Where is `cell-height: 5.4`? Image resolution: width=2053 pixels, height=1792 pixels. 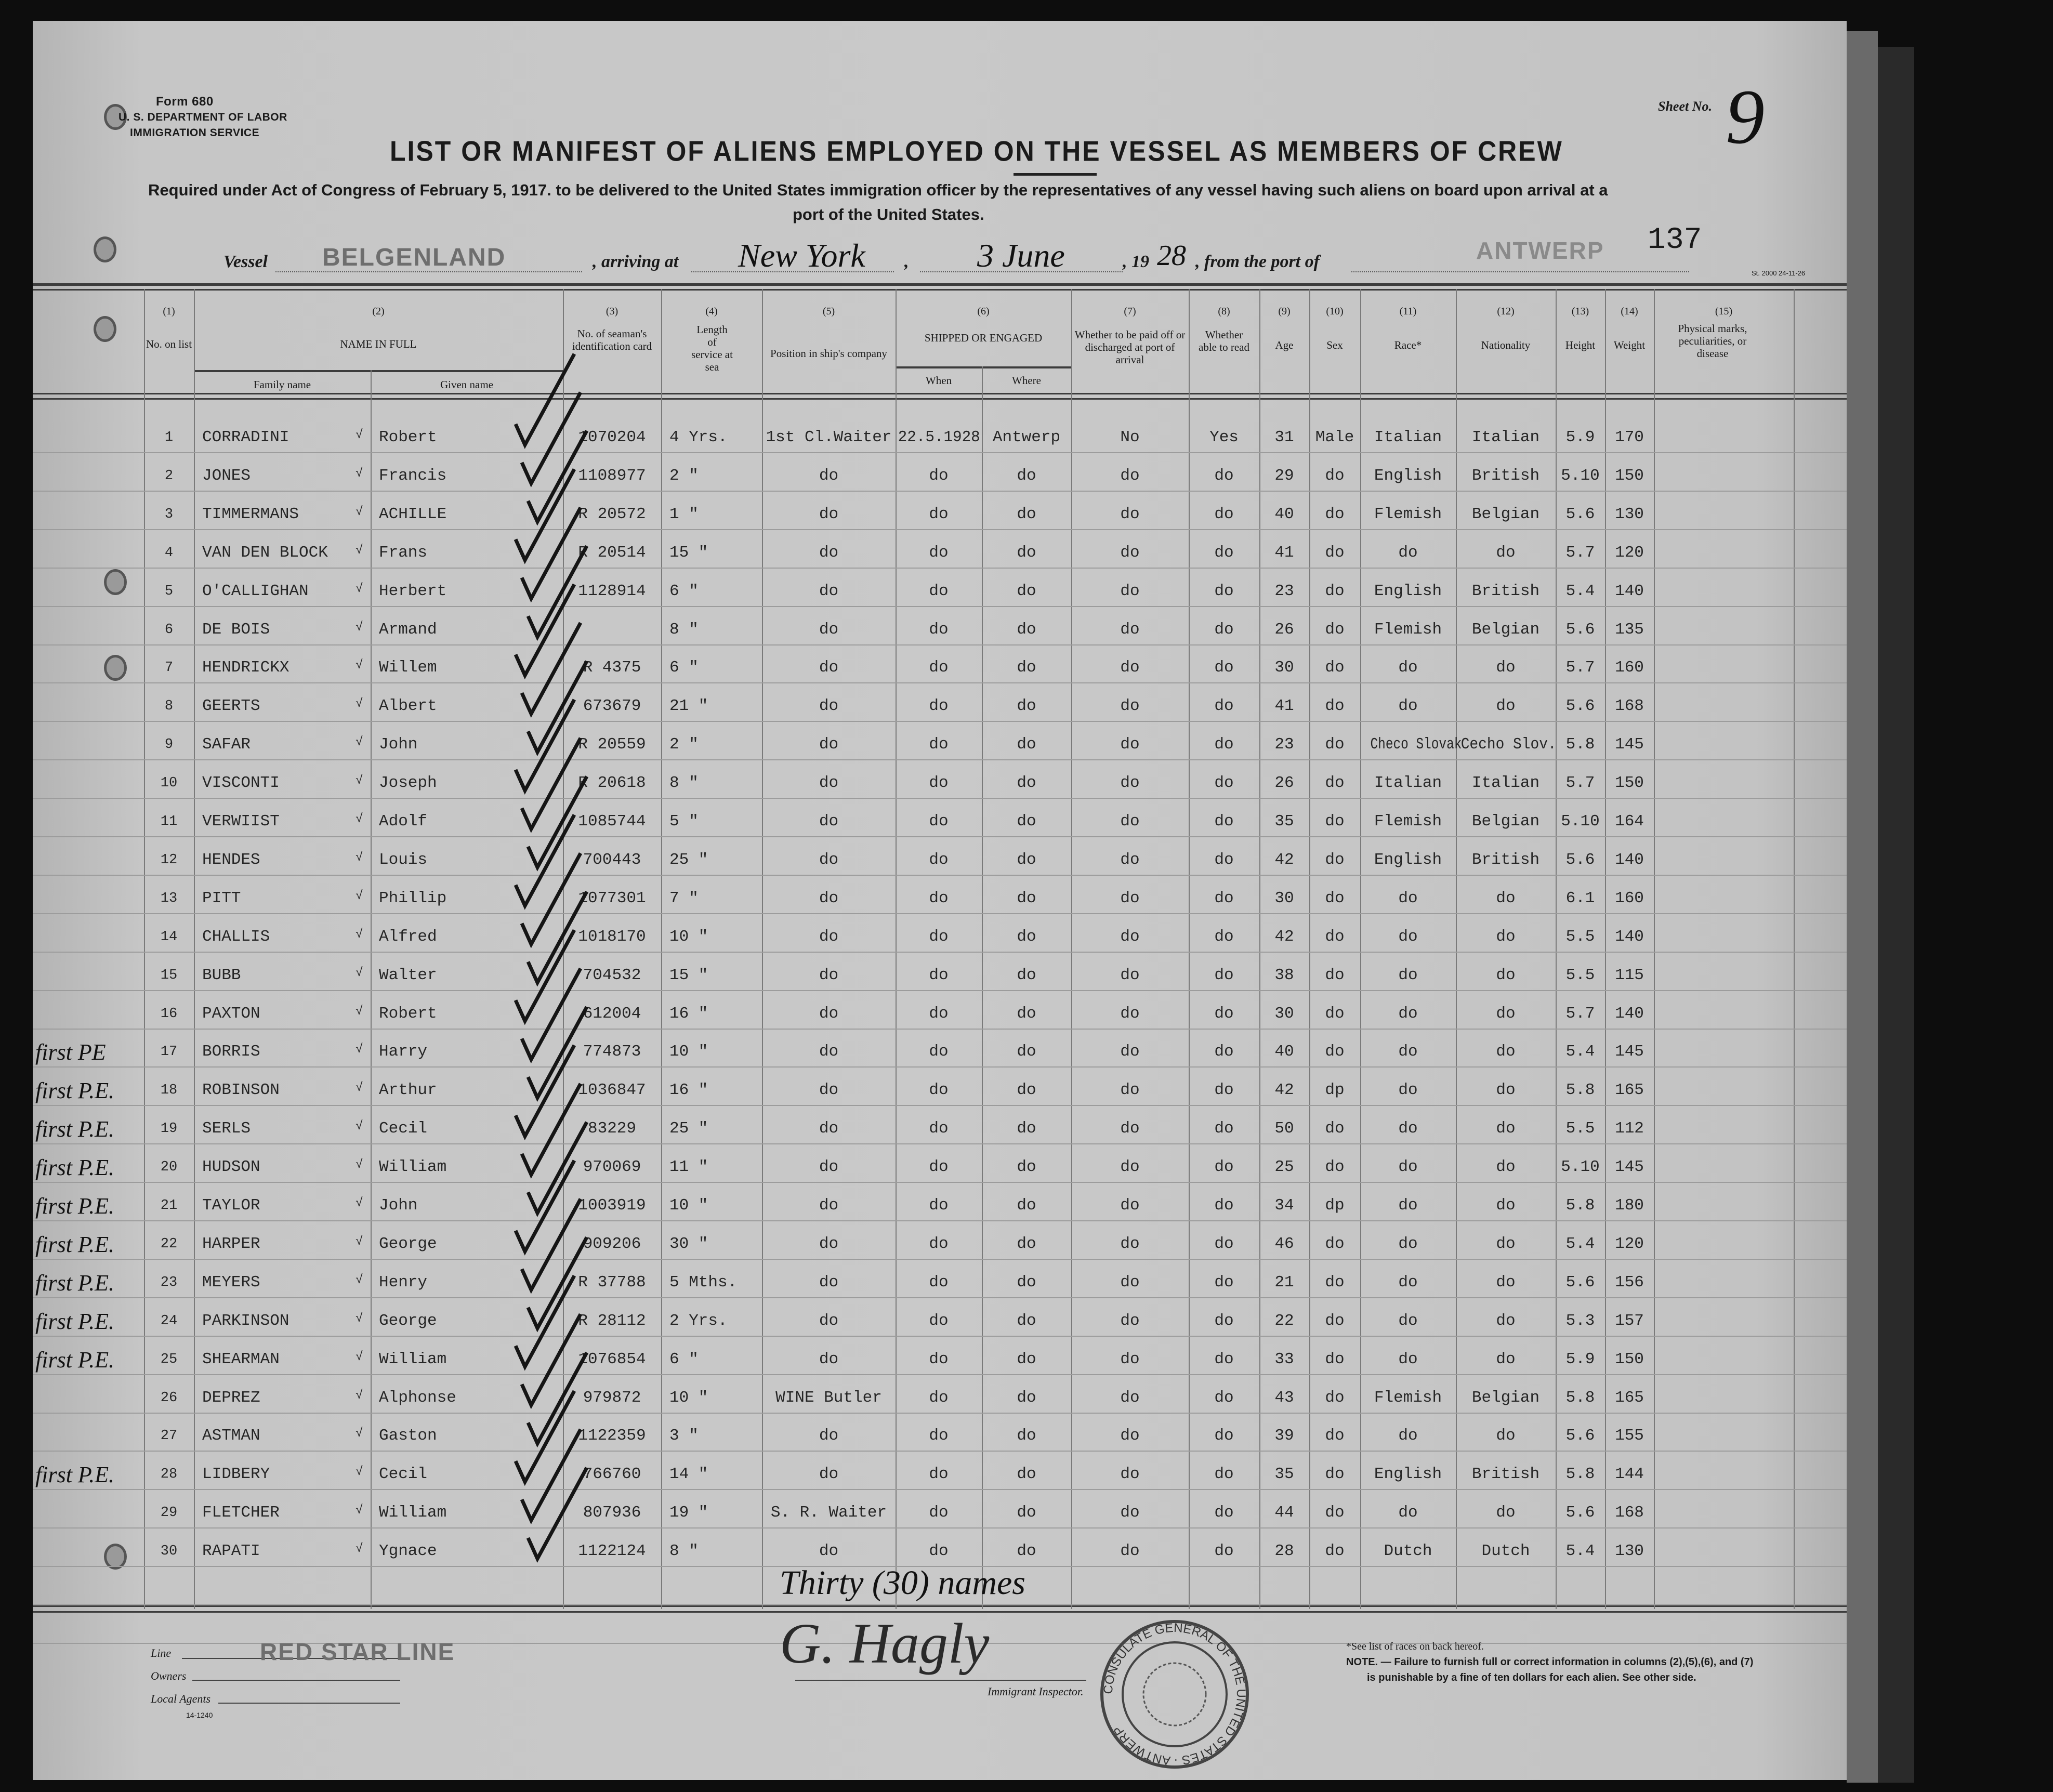
cell-height: 5.4 is located at coordinates (1580, 1551).